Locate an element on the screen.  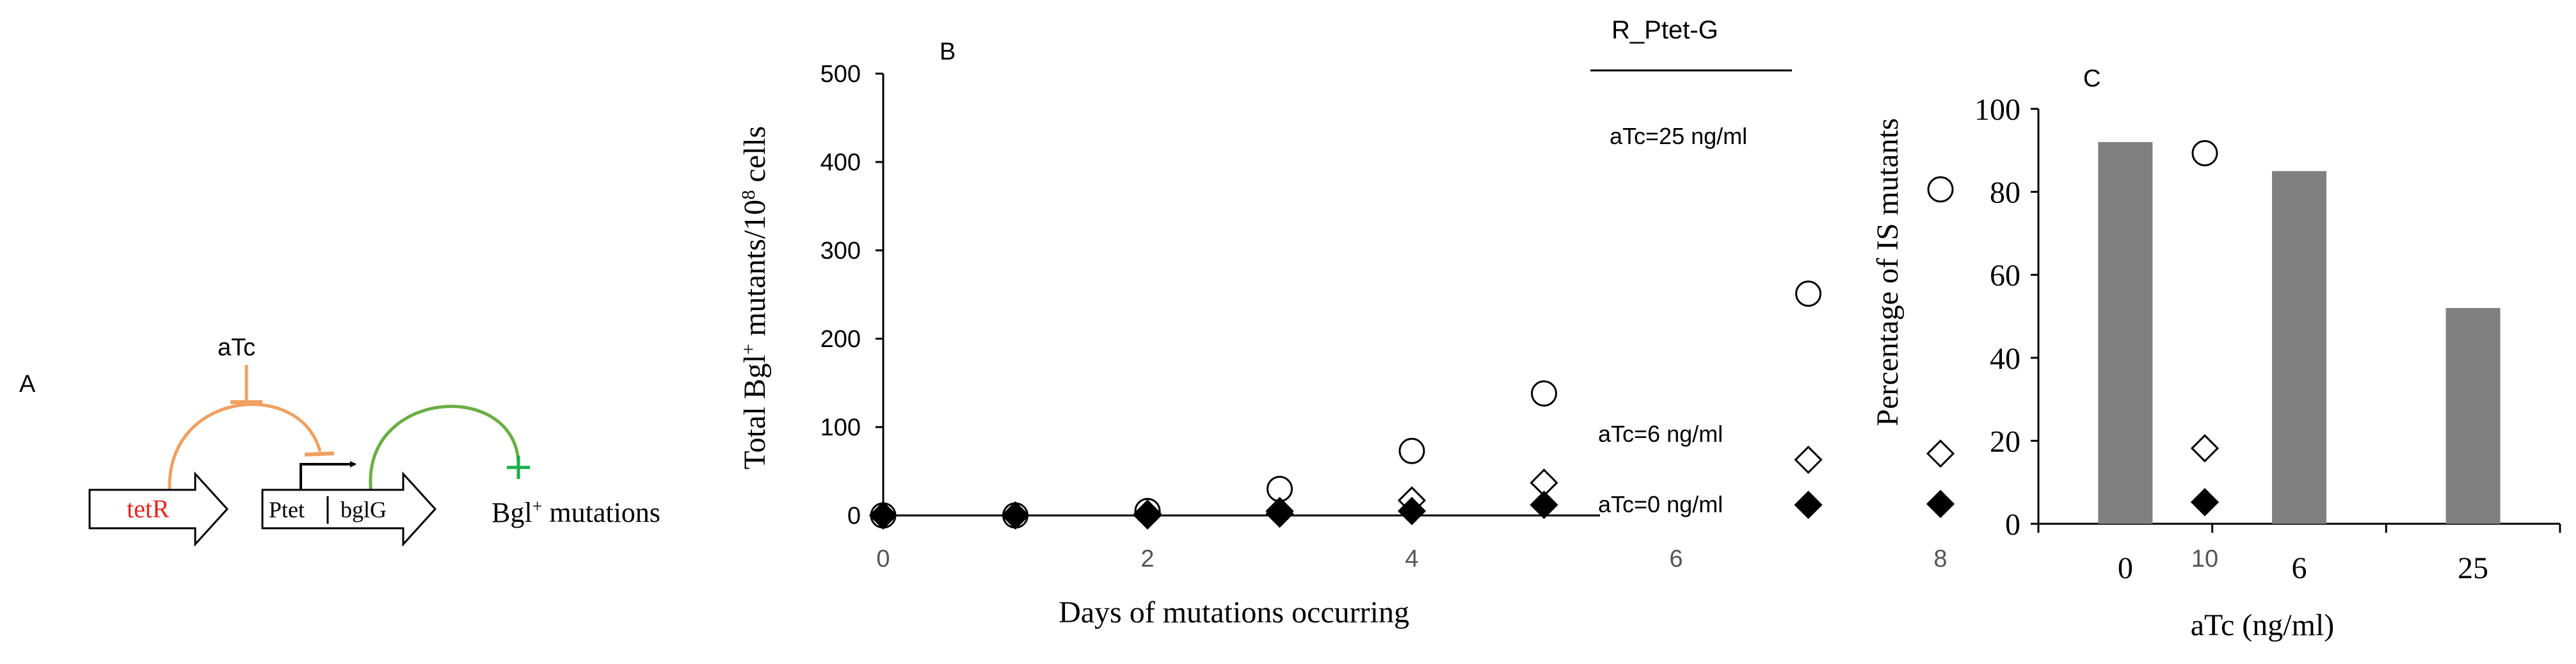
chart-b-x-tick-label: 6 is located at coordinates (1676, 559).